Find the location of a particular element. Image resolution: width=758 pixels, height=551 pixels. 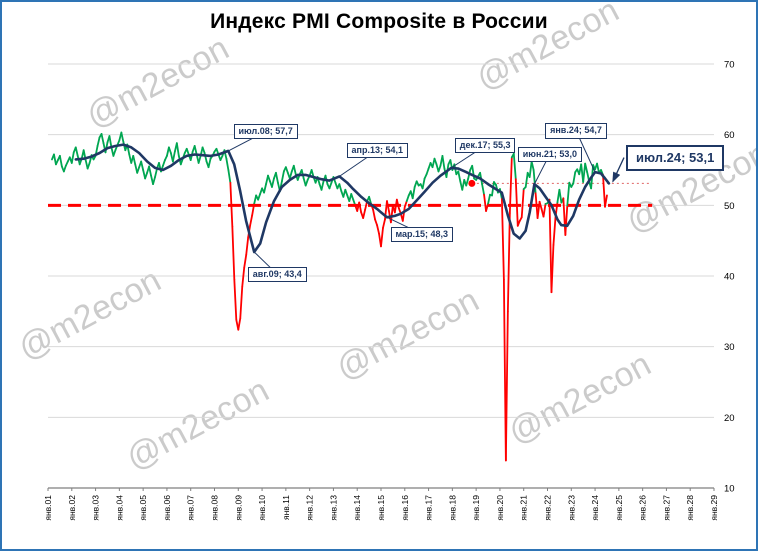

svg-text: янв.28 is located at coordinates (690, 508).